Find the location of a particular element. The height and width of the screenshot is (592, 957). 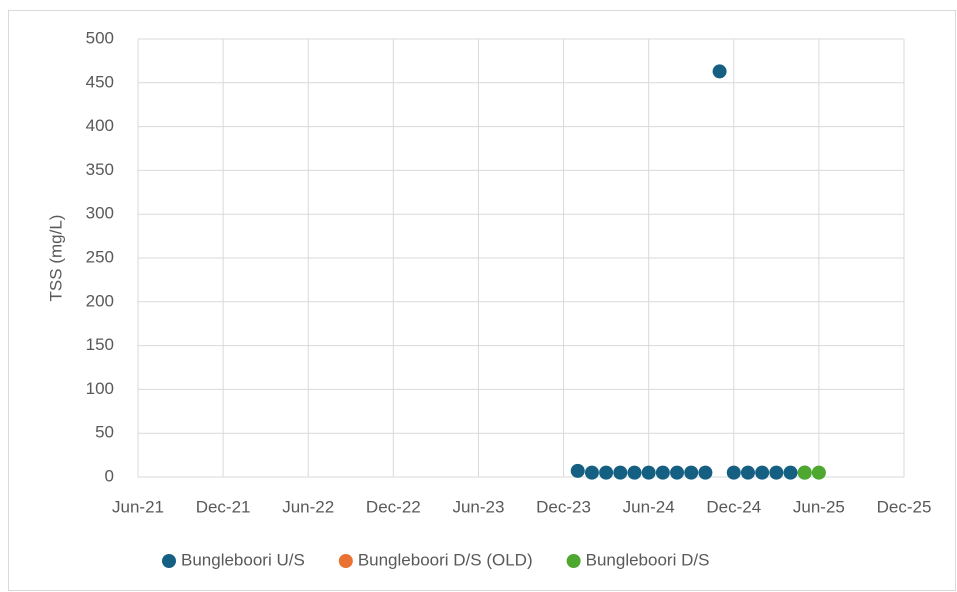

x-tick-label: Jun-24 is located at coordinates (649, 506).